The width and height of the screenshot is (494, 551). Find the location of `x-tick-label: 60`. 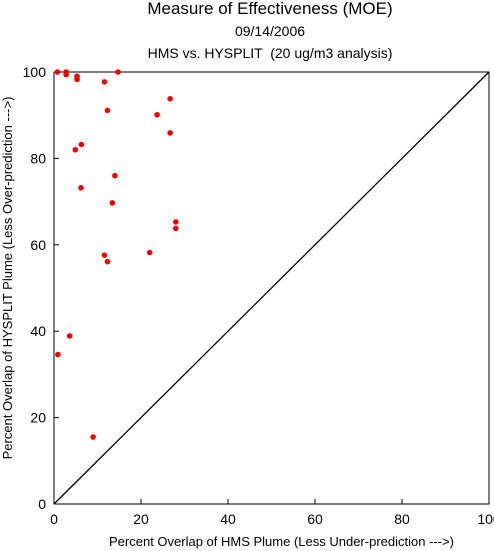

x-tick-label: 60 is located at coordinates (315, 519).